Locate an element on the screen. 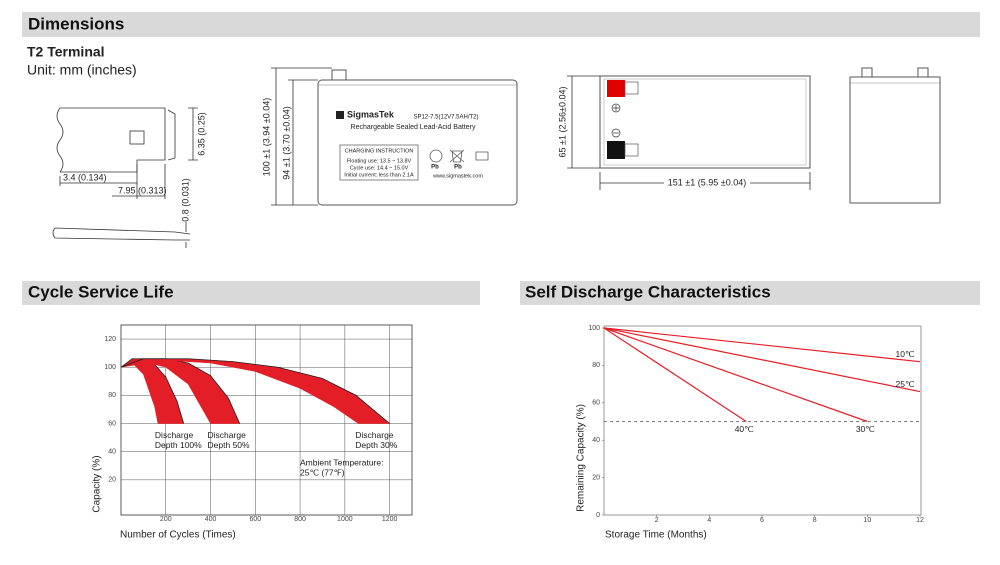 Image resolution: width=1000 pixels, height=565 pixels. annotation: 25℃ (77℉) is located at coordinates (322, 472).